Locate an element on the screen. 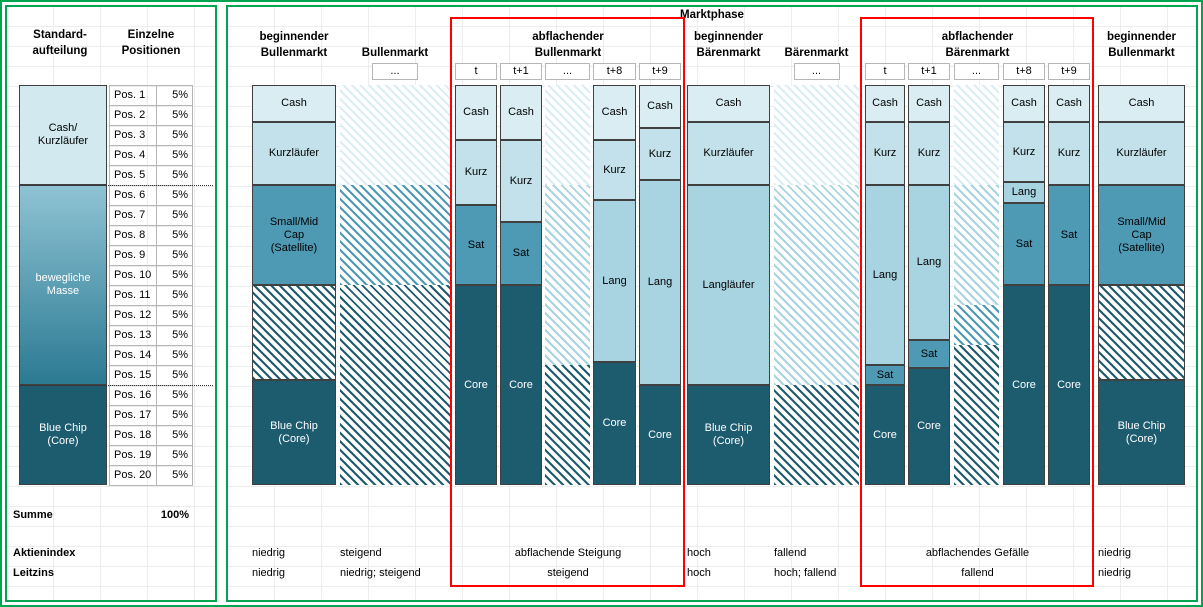 The height and width of the screenshot is (607, 1203). bar-segment is located at coordinates (1141, 332).